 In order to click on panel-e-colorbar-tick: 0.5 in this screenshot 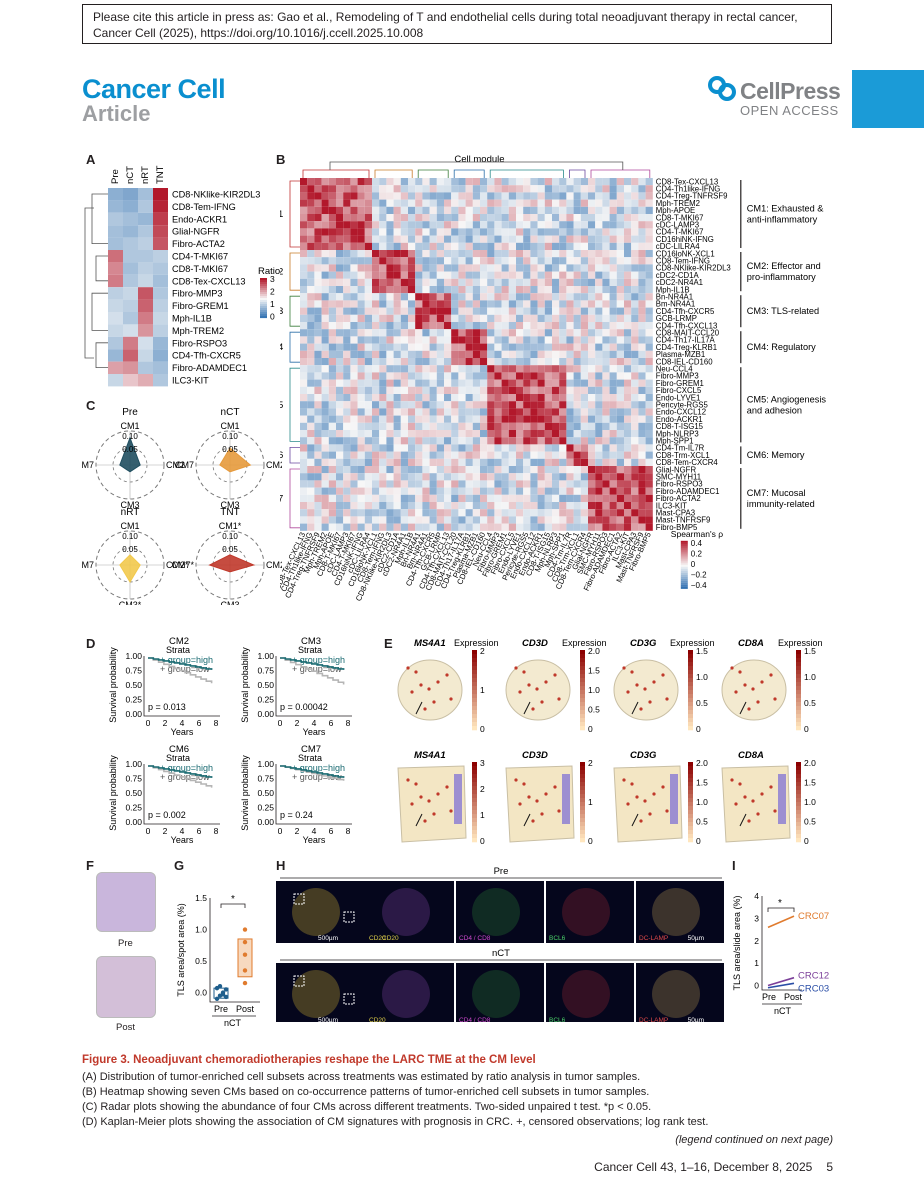, I will do `click(810, 703)`.